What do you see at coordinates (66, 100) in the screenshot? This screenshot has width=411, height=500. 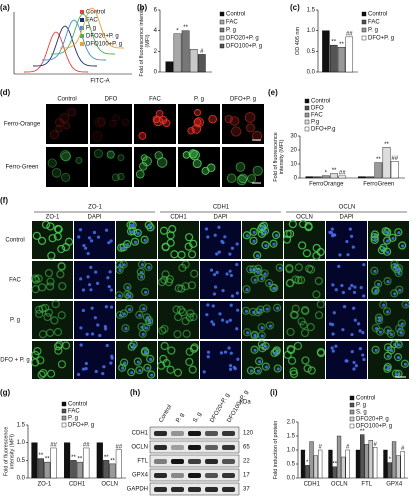 I see `column-label: Control` at bounding box center [66, 100].